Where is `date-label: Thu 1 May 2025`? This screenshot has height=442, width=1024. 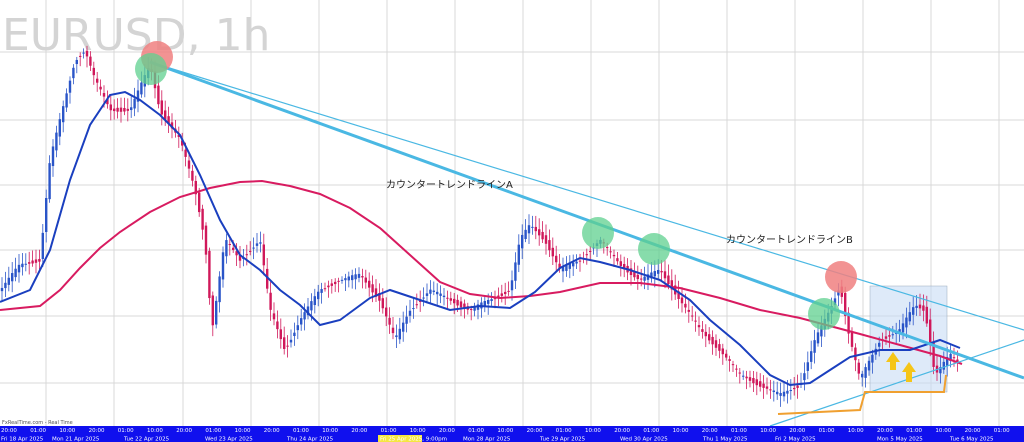 date-label: Thu 1 May 2025 is located at coordinates (725, 439).